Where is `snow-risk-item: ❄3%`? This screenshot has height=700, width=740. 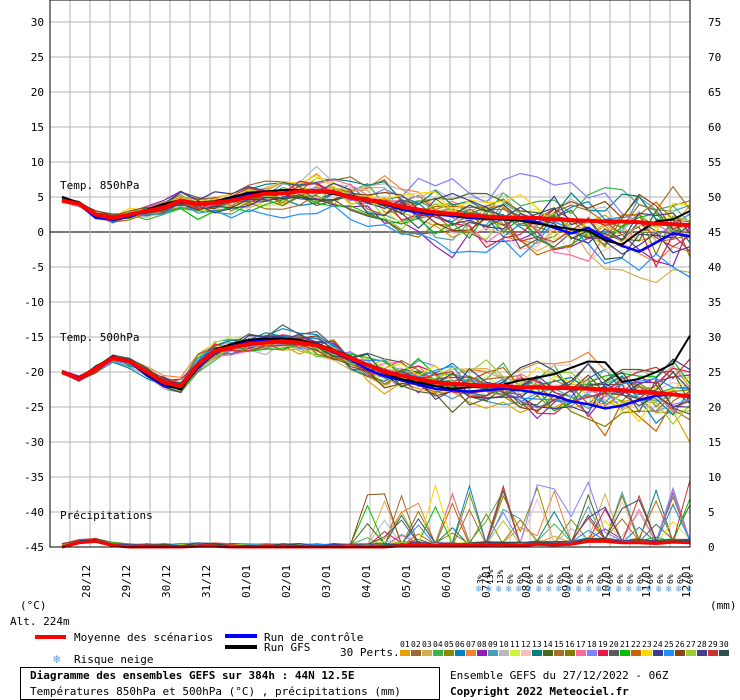
snow-risk-item: ❄3% is located at coordinates (590, 584).